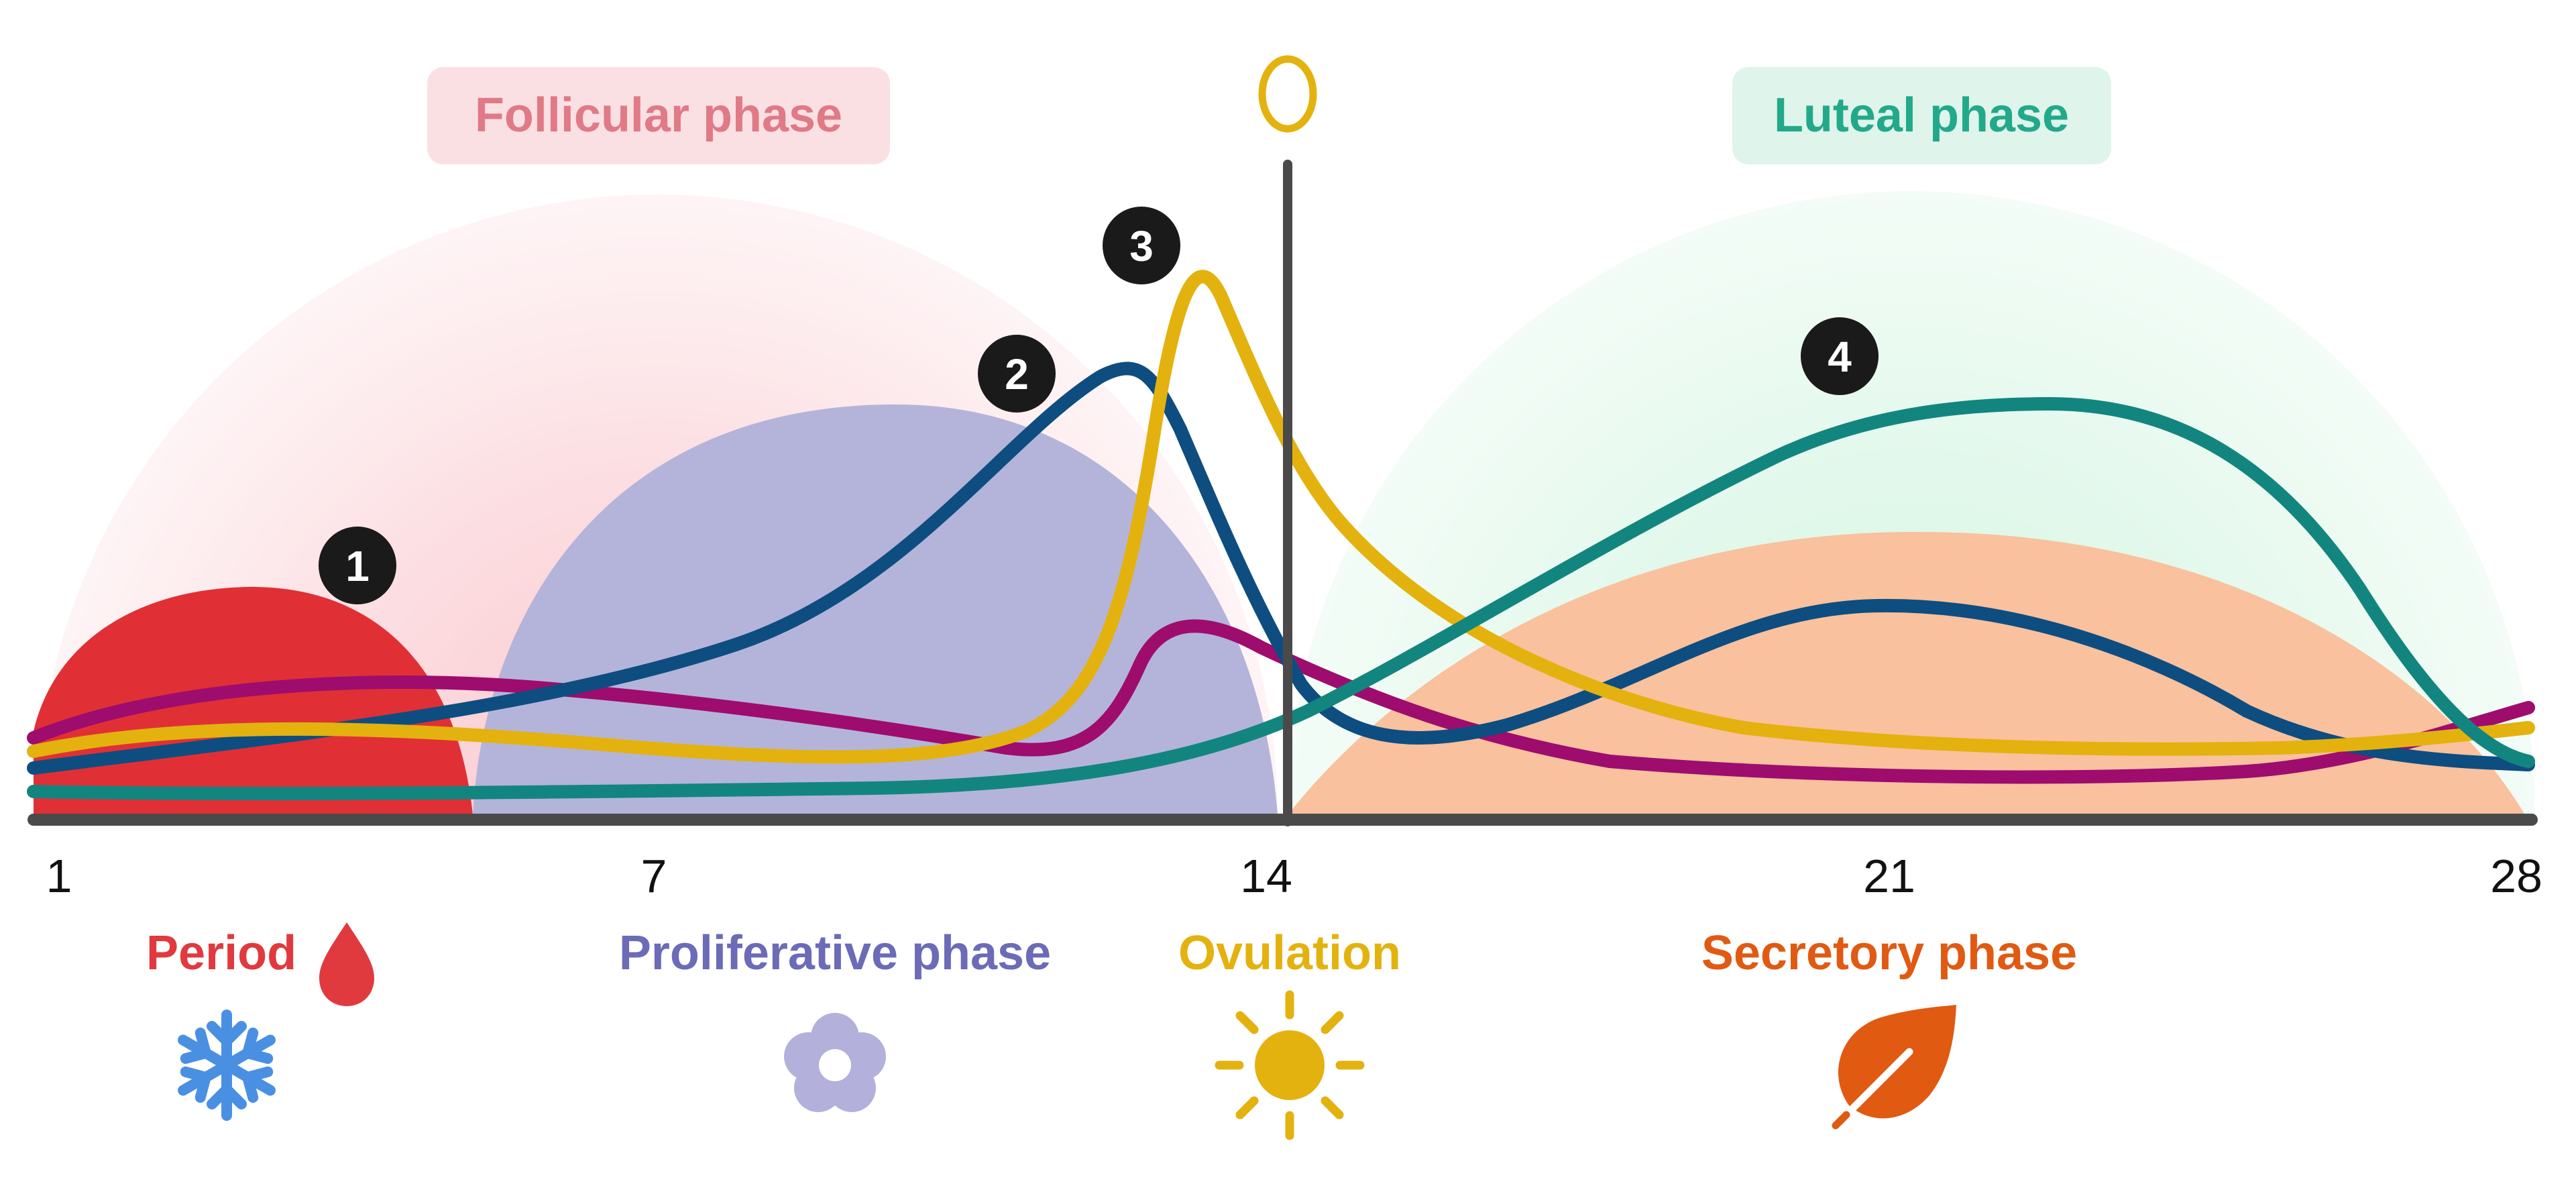 The height and width of the screenshot is (1198, 2576). What do you see at coordinates (227, 1065) in the screenshot?
I see `snowflake-icon` at bounding box center [227, 1065].